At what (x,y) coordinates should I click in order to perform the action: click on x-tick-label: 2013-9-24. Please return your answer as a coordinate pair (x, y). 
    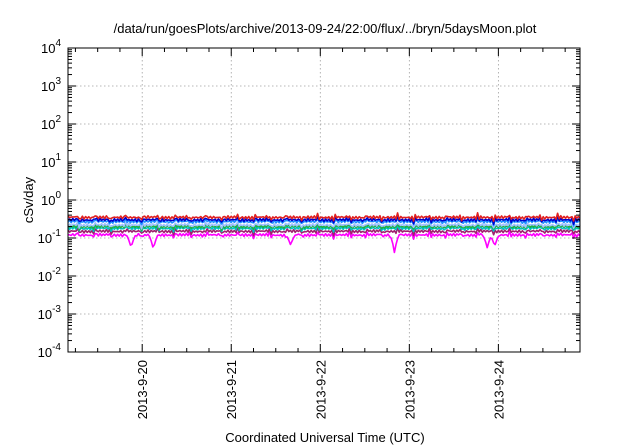
    Looking at the image, I should click on (498, 389).